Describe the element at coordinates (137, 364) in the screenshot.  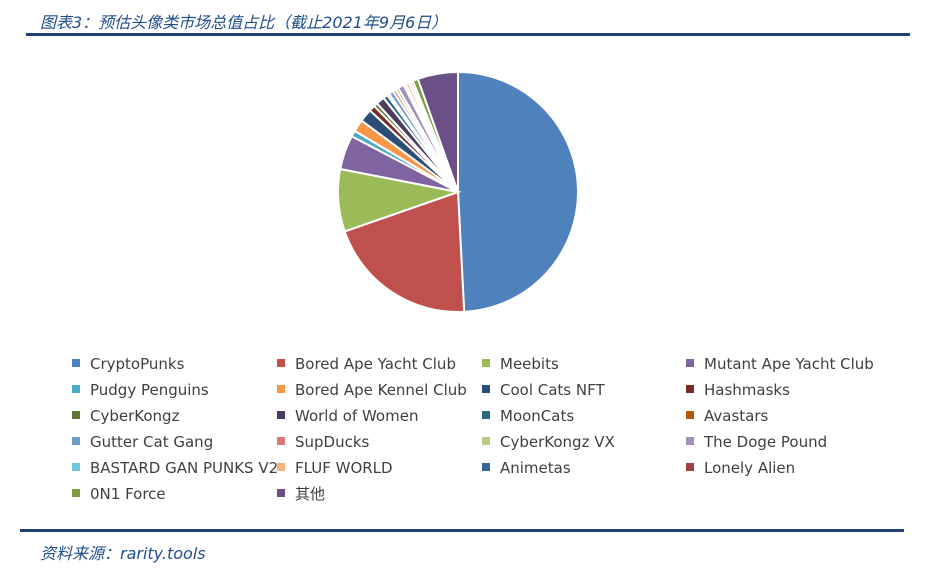
I see `legend-label-0: CryptoPunks` at that location.